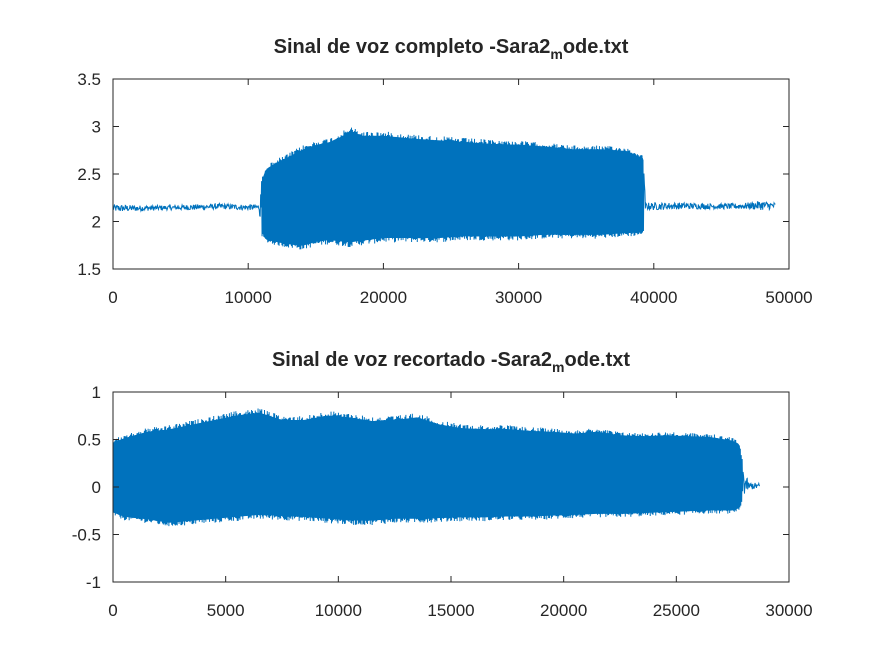 The image size is (872, 659). I want to click on chart-title-main: Sinal de voz recortado -Sara2, so click(412, 360).